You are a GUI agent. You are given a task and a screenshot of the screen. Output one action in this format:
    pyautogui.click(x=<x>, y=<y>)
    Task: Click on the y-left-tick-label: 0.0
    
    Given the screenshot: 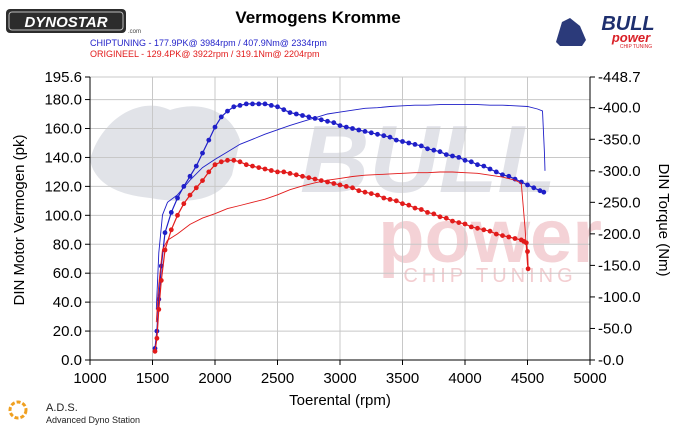 What is the action you would take?
    pyautogui.click(x=71, y=360)
    